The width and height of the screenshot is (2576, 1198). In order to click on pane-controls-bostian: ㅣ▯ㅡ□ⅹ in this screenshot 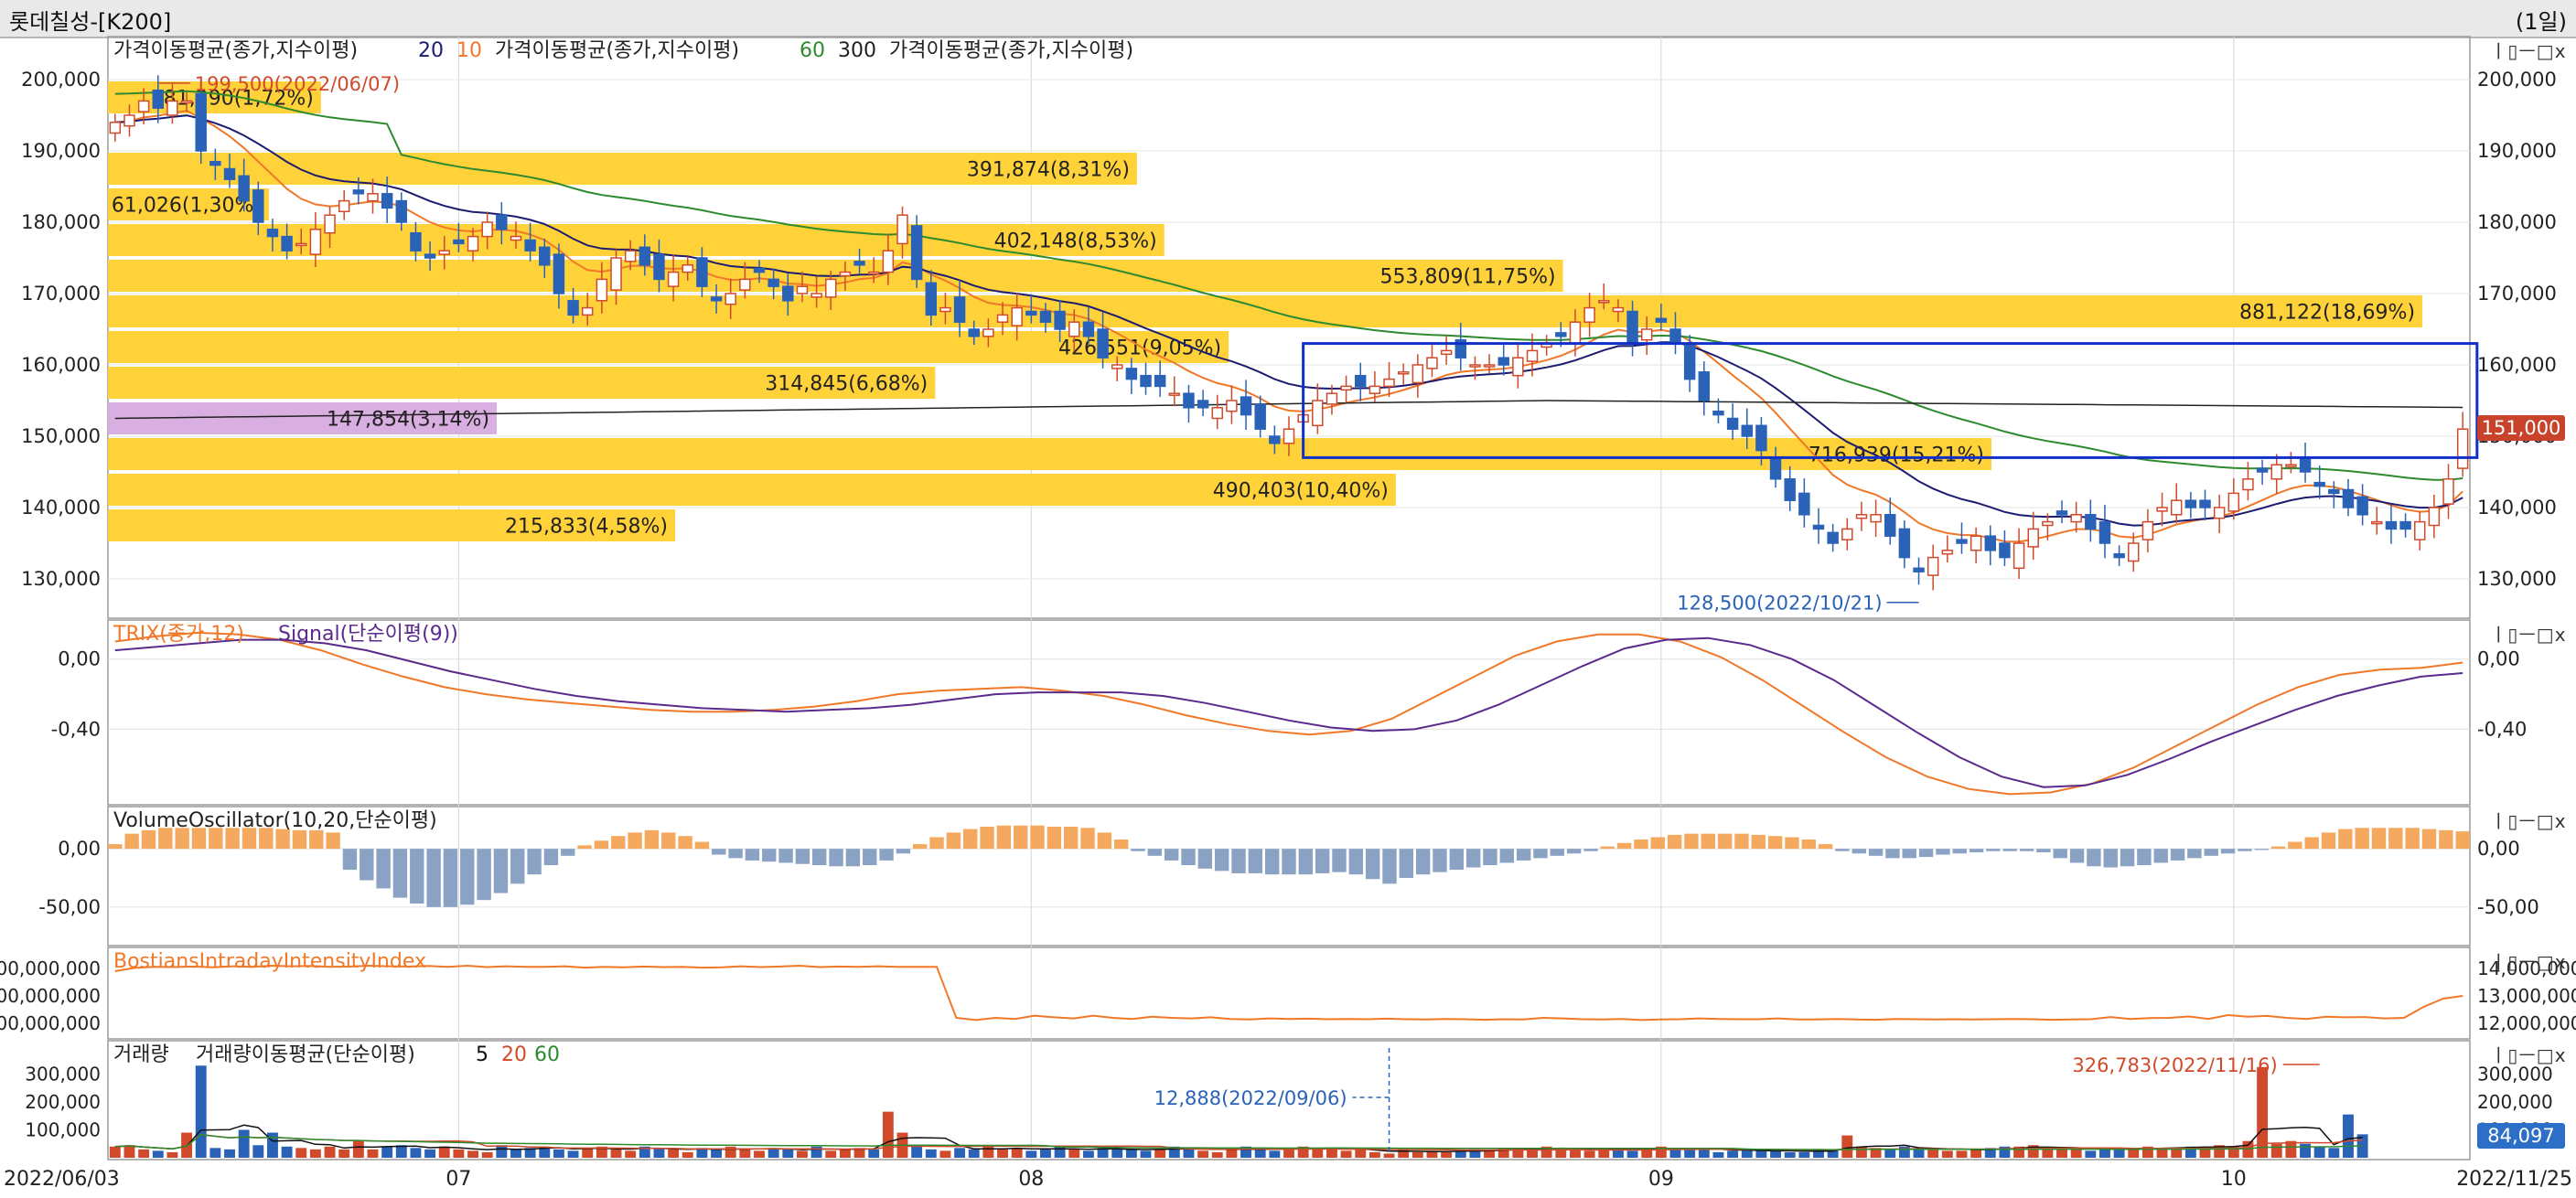, I will do `click(2528, 962)`.